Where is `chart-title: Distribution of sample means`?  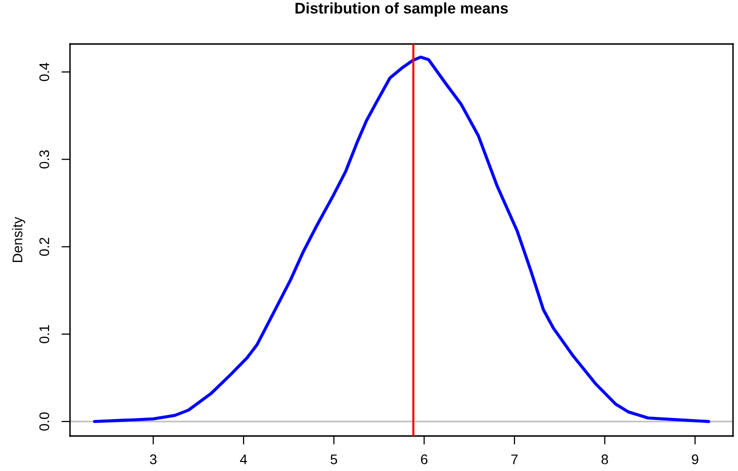
chart-title: Distribution of sample means is located at coordinates (402, 9).